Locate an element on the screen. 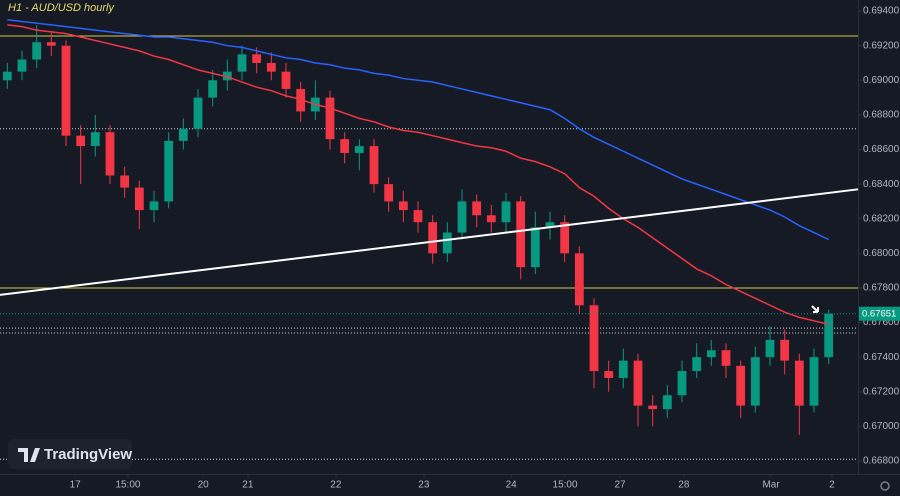 The width and height of the screenshot is (900, 496). y-tick-label: 0.67200 is located at coordinates (881, 391).